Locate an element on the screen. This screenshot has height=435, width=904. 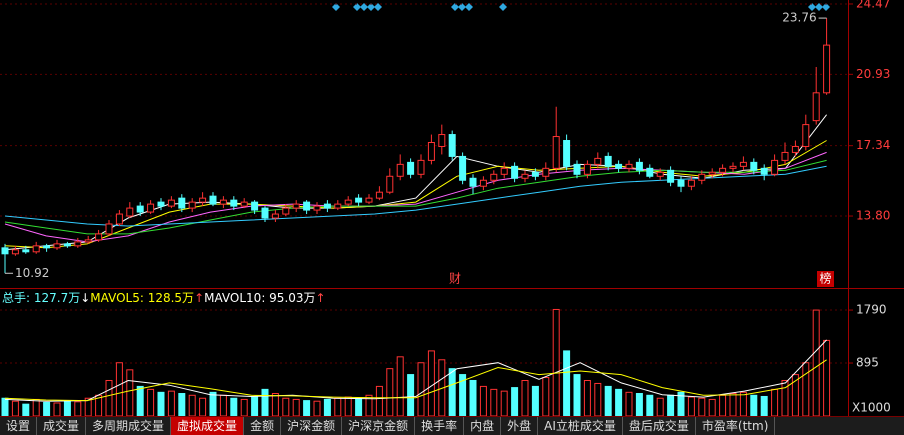
event-markers is located at coordinates (581, 7).